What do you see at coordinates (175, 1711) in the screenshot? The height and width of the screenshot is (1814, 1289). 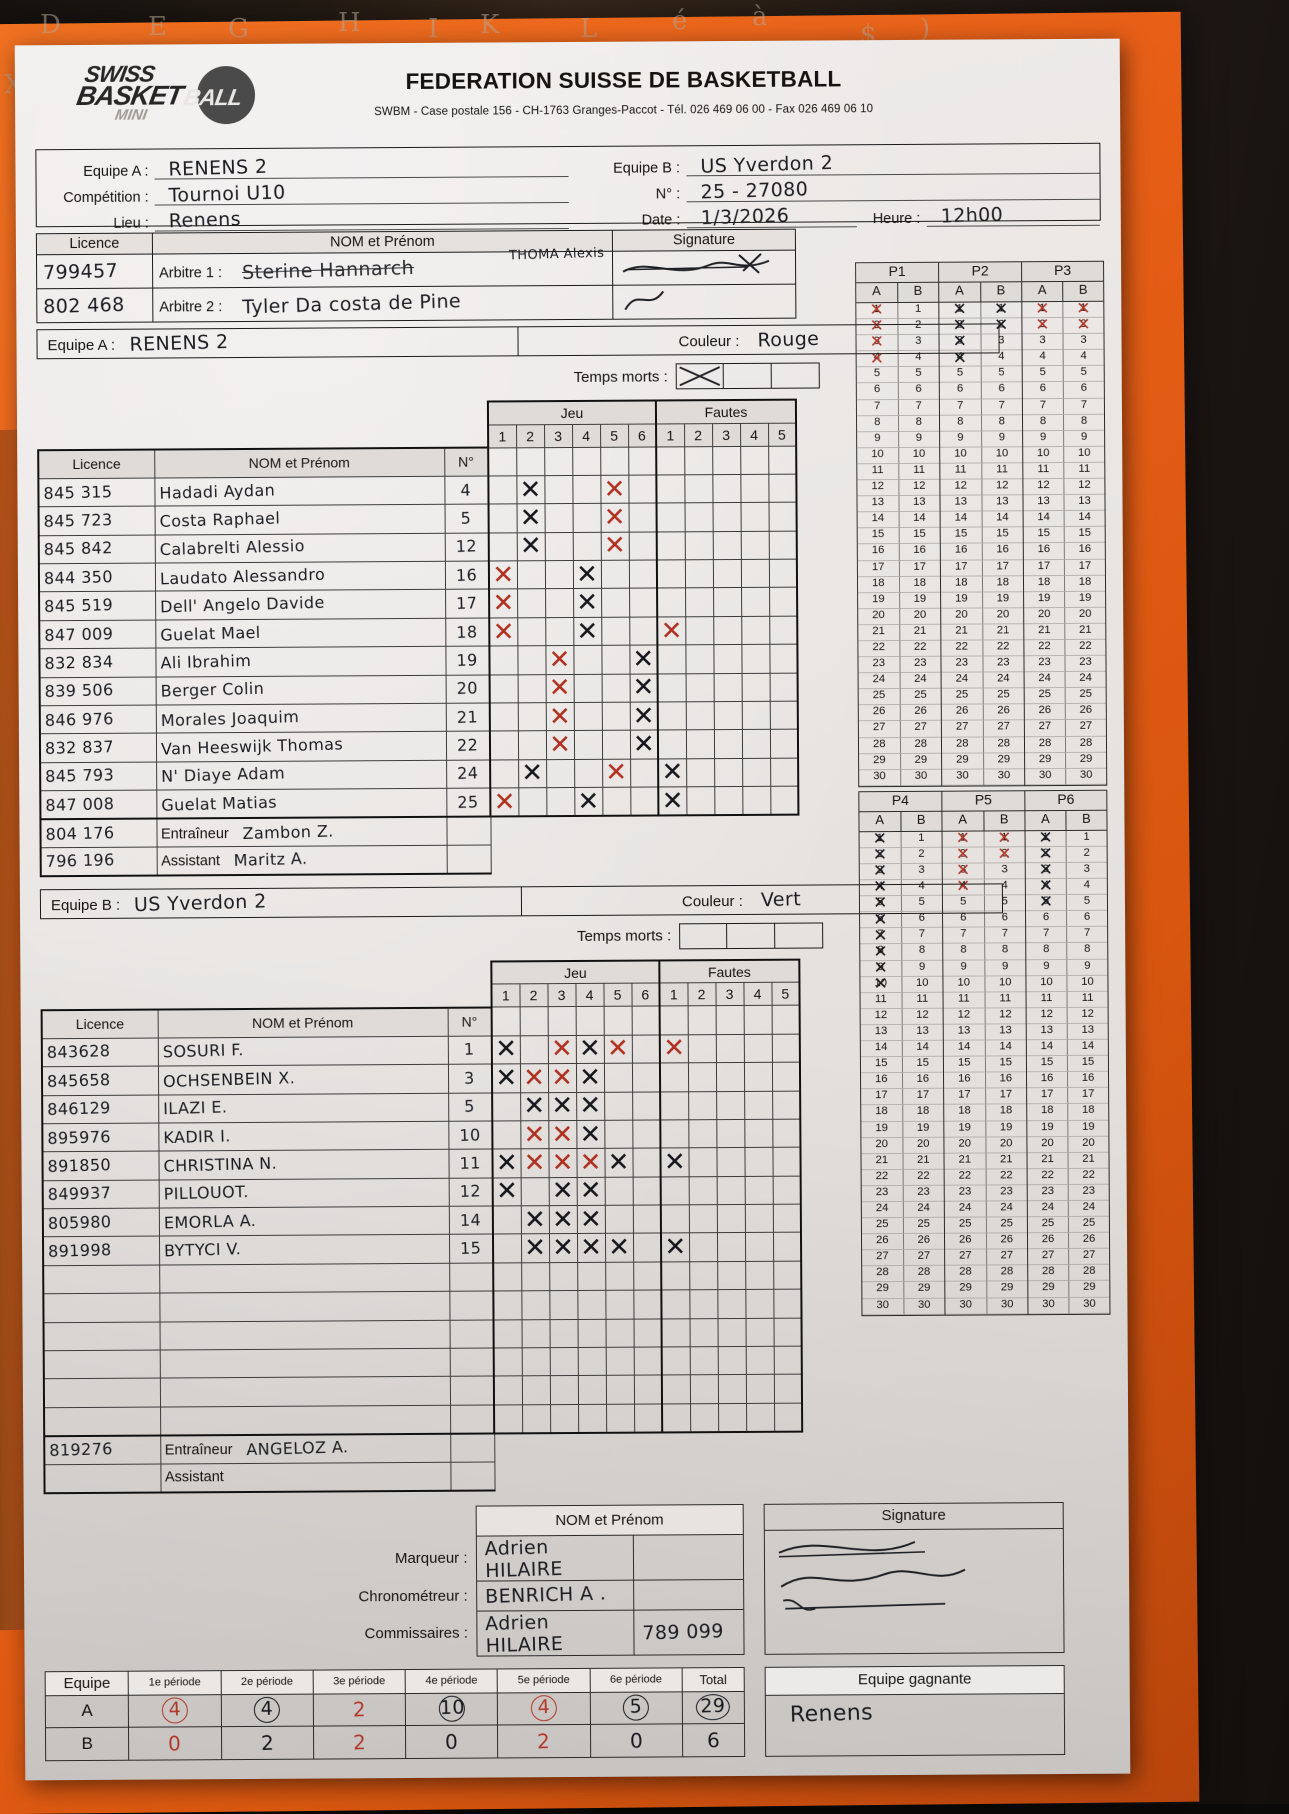 I see `period-score: 4` at bounding box center [175, 1711].